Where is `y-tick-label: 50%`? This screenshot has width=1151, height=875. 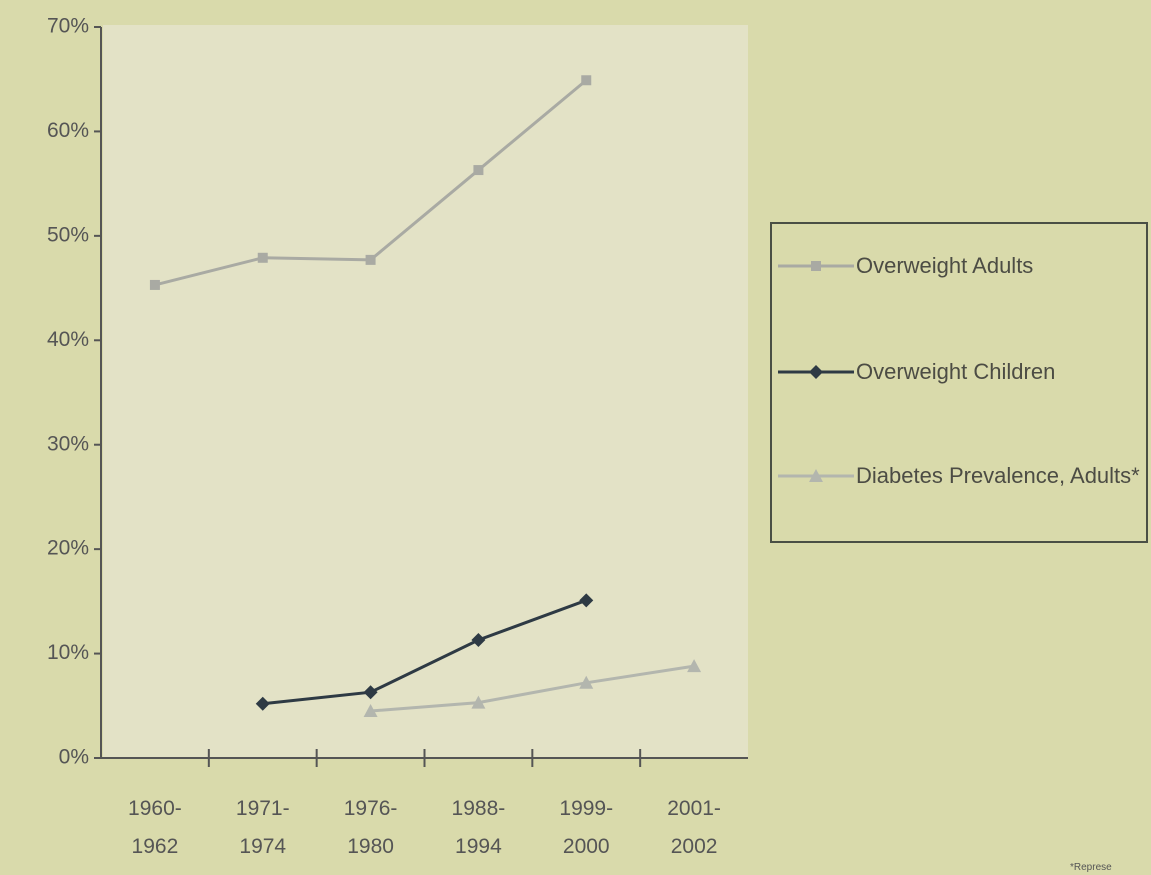 y-tick-label: 50% is located at coordinates (68, 234).